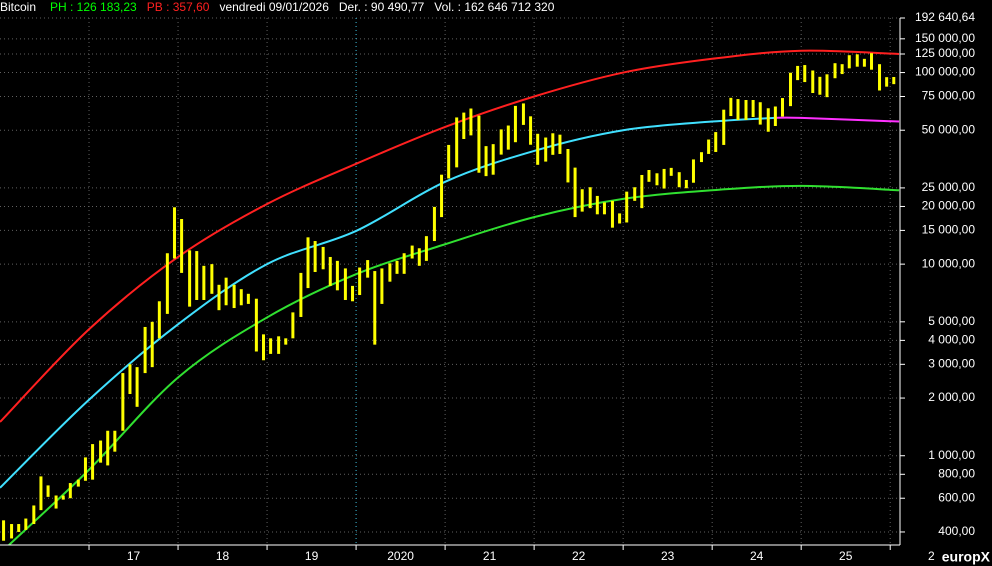 The width and height of the screenshot is (992, 566). Describe the element at coordinates (312, 556) in the screenshot. I see `x-tick-label: 19` at that location.